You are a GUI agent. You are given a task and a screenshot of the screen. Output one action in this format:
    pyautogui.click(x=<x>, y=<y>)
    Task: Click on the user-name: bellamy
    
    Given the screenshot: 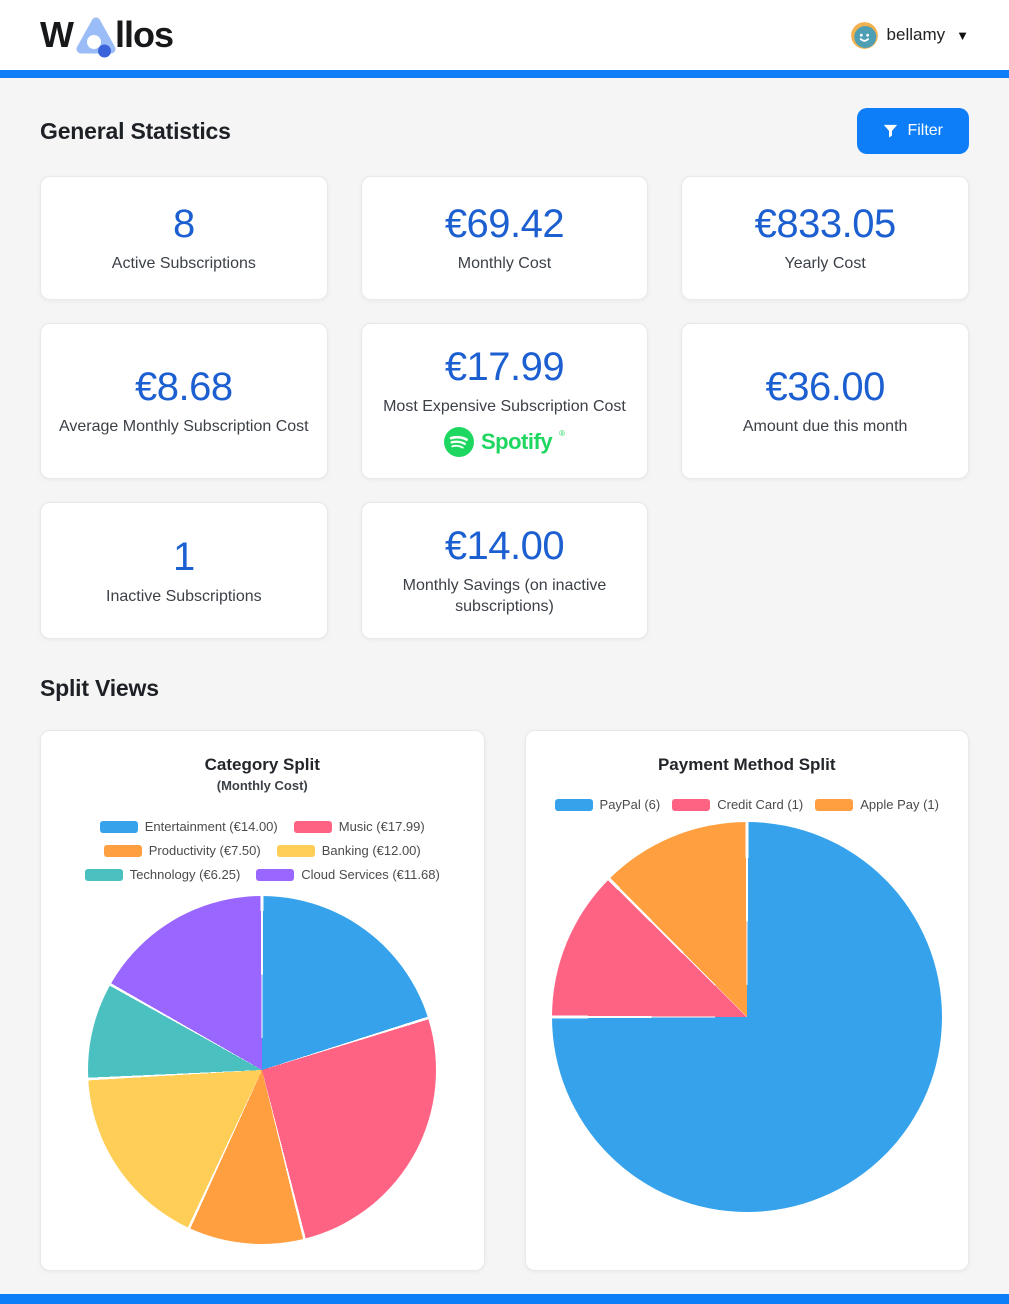 What is the action you would take?
    pyautogui.click(x=916, y=34)
    